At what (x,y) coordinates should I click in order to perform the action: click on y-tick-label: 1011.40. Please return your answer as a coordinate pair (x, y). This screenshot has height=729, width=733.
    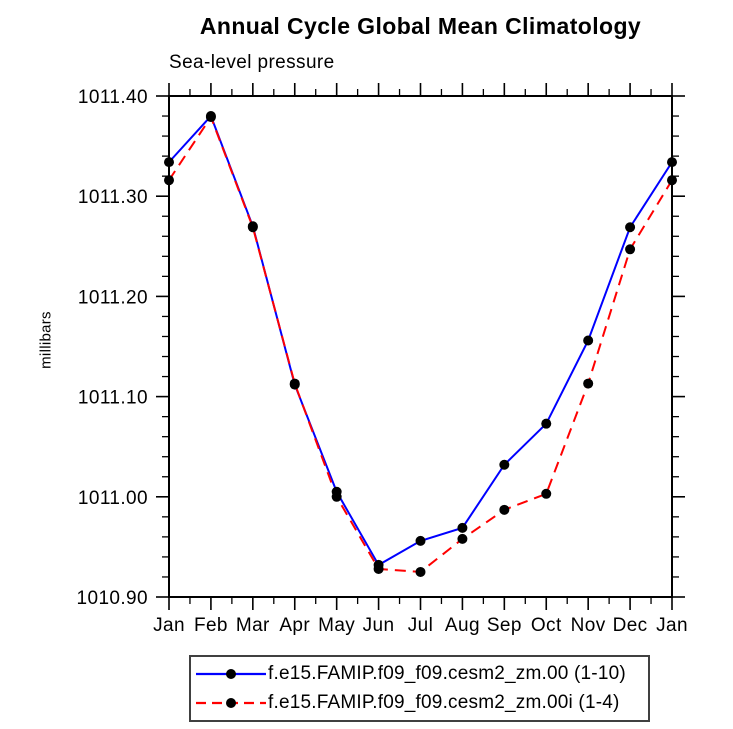
    Looking at the image, I should click on (113, 97).